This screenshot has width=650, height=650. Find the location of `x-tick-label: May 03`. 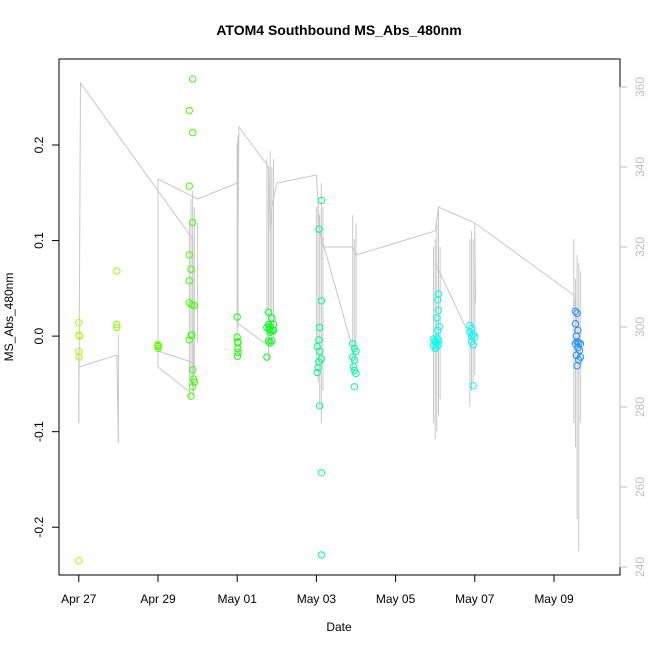

x-tick-label: May 03 is located at coordinates (317, 599).